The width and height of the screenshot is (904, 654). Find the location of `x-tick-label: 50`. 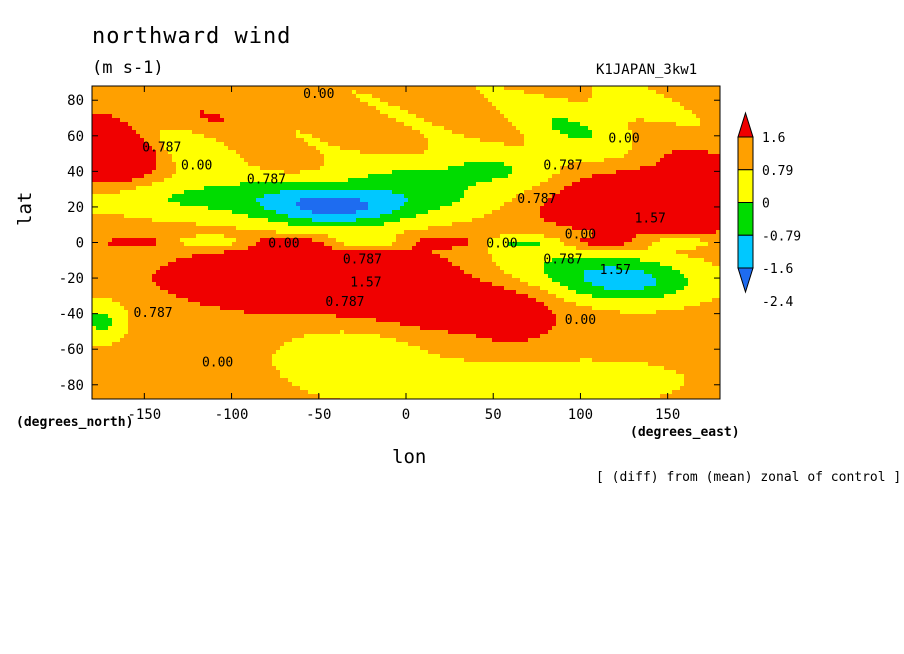

x-tick-label: 50 is located at coordinates (493, 415).